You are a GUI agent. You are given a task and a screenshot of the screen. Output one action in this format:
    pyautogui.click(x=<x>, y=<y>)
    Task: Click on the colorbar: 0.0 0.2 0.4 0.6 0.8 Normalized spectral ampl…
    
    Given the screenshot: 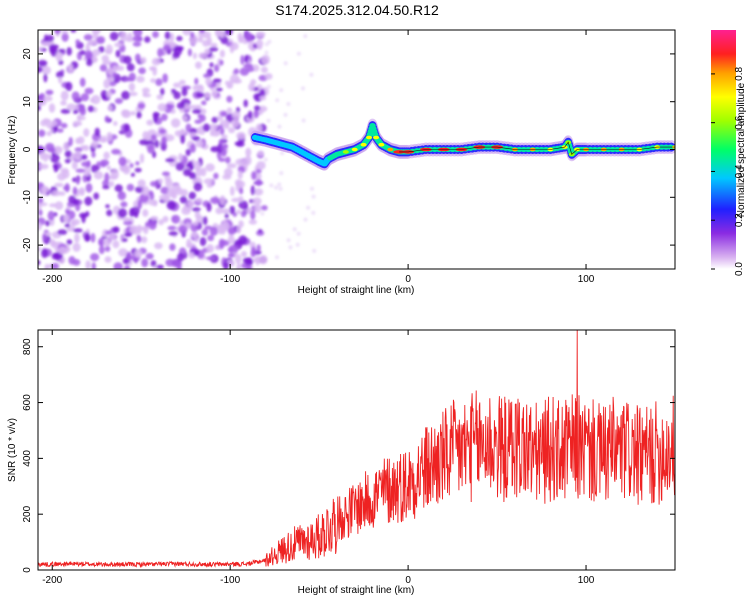 What is the action you would take?
    pyautogui.click(x=729, y=153)
    